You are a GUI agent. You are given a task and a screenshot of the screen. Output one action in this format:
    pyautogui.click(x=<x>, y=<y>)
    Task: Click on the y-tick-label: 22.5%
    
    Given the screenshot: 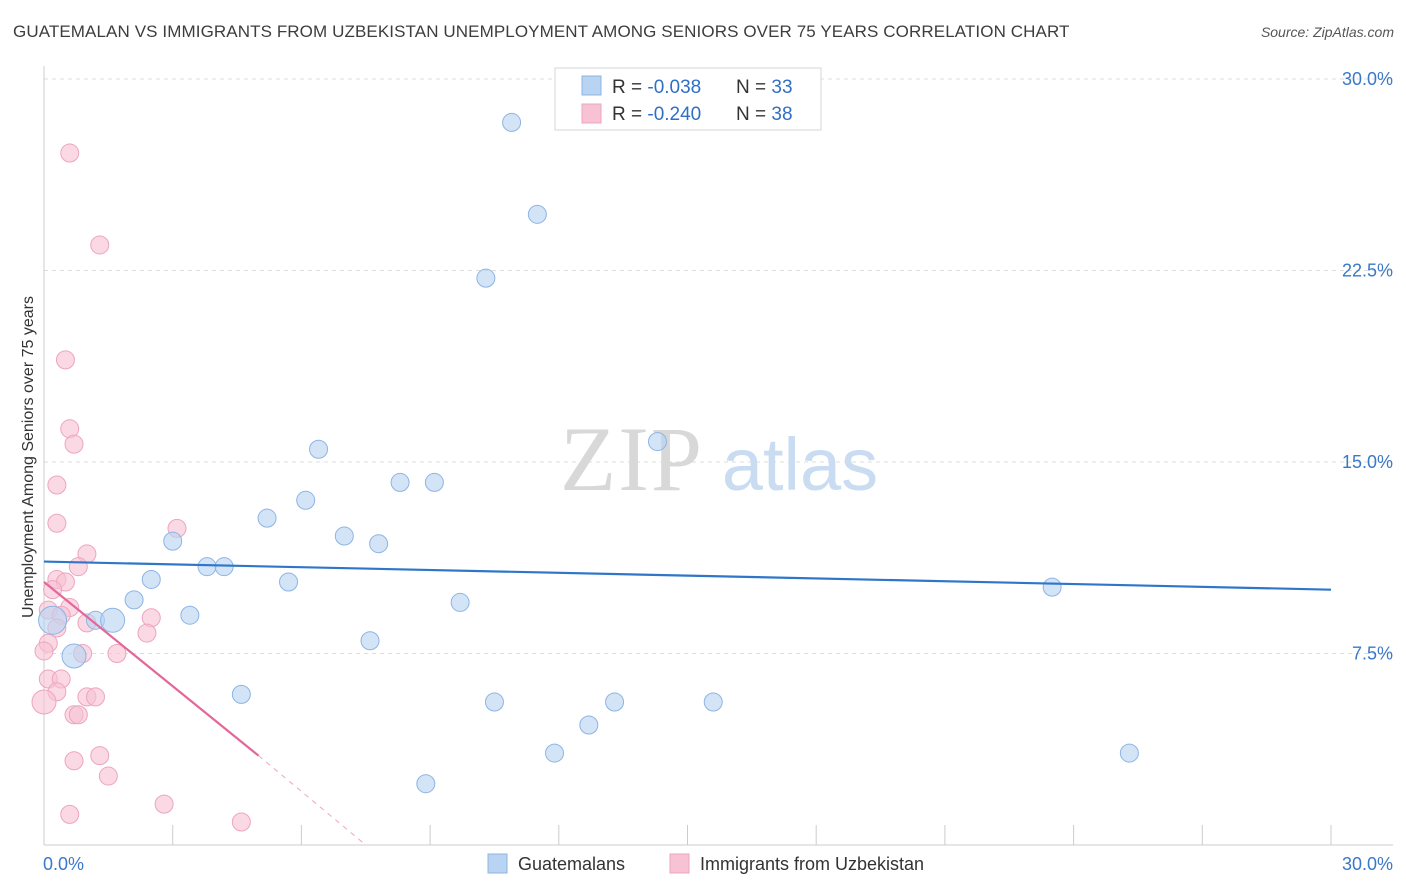 What is the action you would take?
    pyautogui.click(x=1367, y=271)
    